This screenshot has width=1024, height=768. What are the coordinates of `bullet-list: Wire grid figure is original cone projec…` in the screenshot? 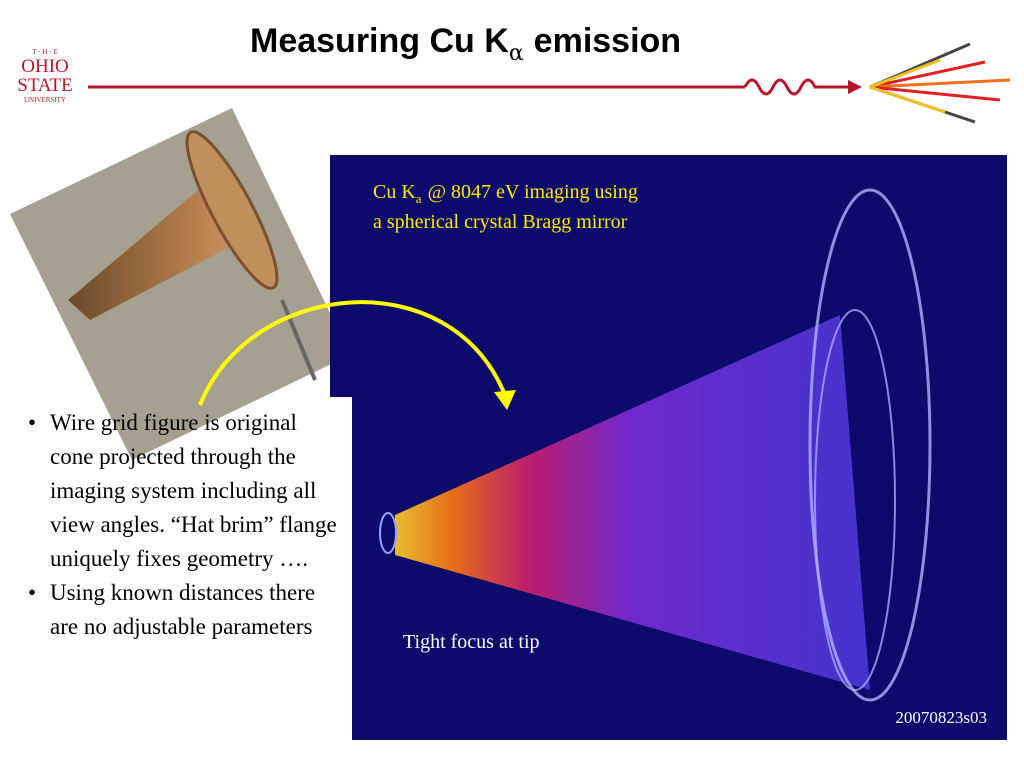 It's located at (187, 525).